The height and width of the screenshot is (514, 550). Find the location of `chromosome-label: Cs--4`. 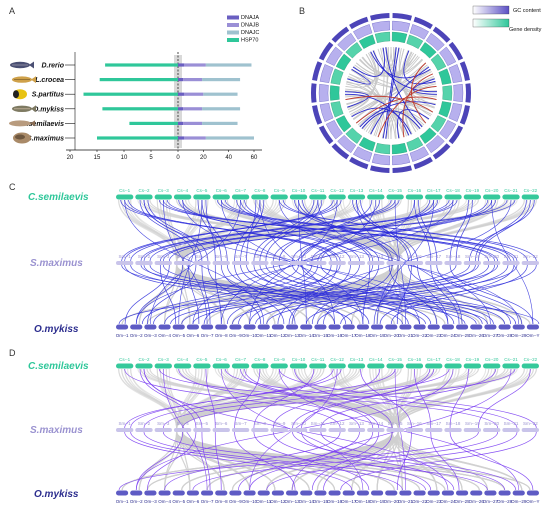

chromosome-label: Cs--4 is located at coordinates (182, 359).